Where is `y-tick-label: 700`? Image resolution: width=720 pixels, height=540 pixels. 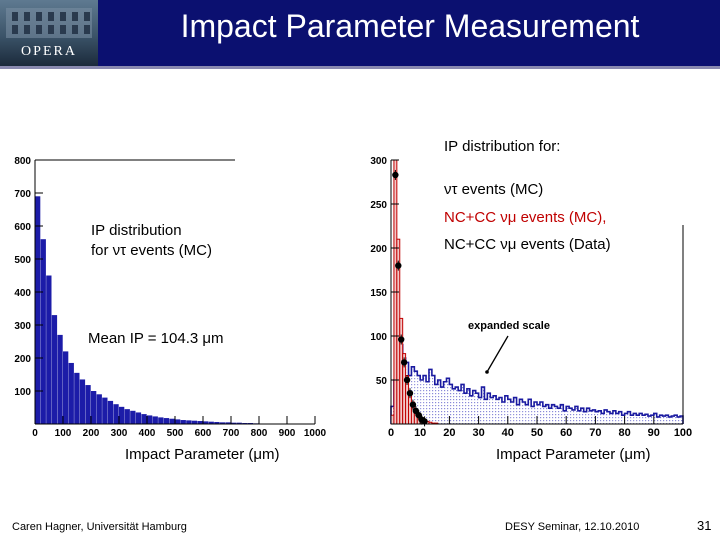 y-tick-label: 700 is located at coordinates (22, 194).